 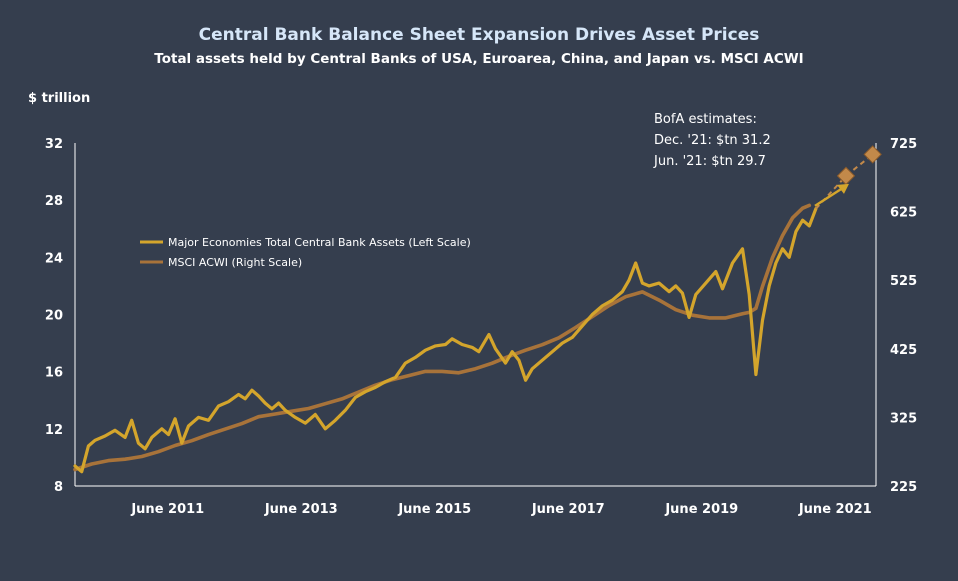 What do you see at coordinates (903, 316) in the screenshot?
I see `right-axis-ticks: 225 325 425 525 625 725` at bounding box center [903, 316].